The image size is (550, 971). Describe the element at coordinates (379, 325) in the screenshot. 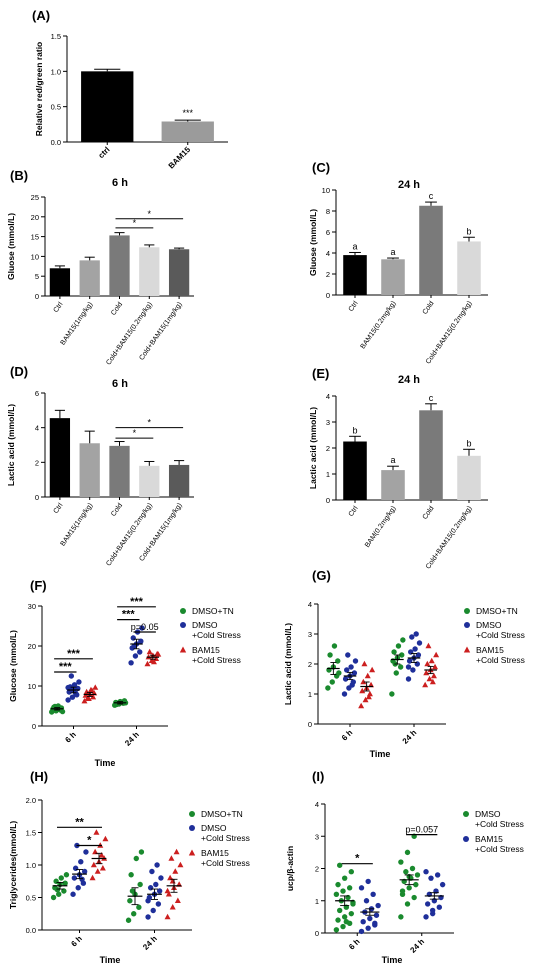

I see `x-tick-label: BAM15(0.2mg/kg)` at that location.